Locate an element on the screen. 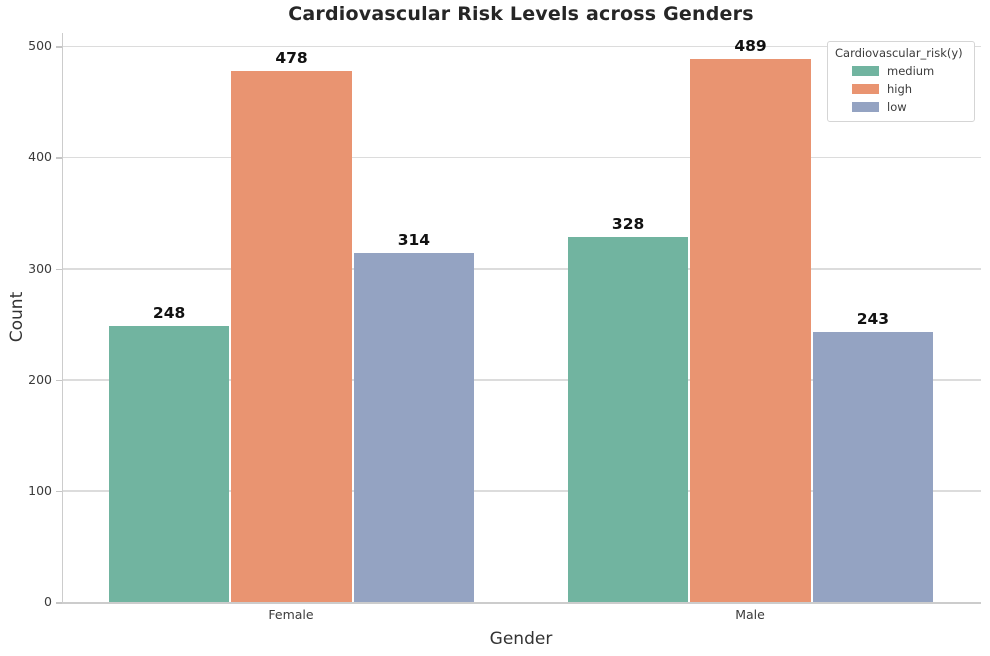  bar-male-high is located at coordinates (750, 330).